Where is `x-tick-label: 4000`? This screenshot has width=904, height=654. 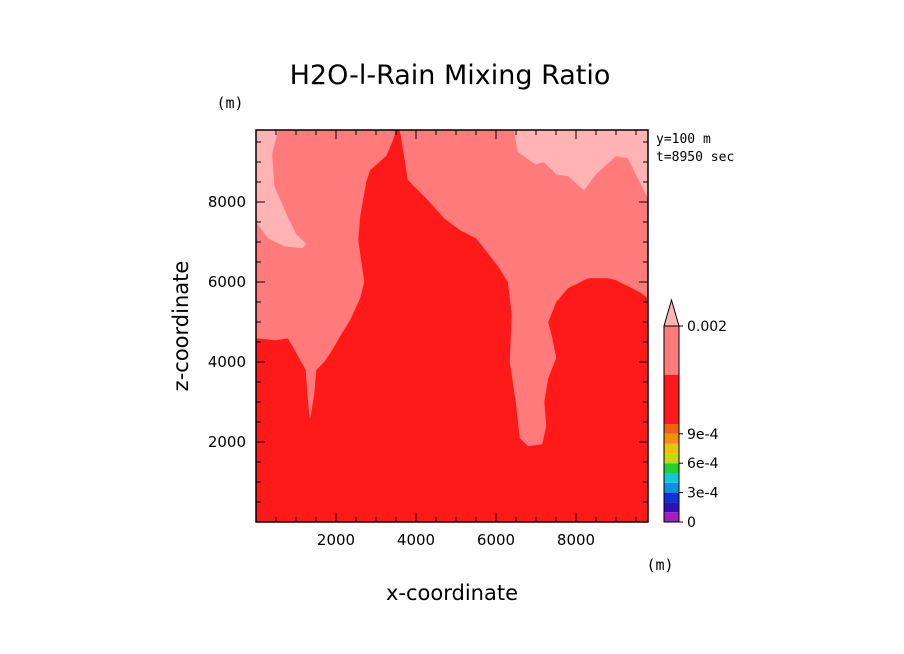 x-tick-label: 4000 is located at coordinates (416, 540).